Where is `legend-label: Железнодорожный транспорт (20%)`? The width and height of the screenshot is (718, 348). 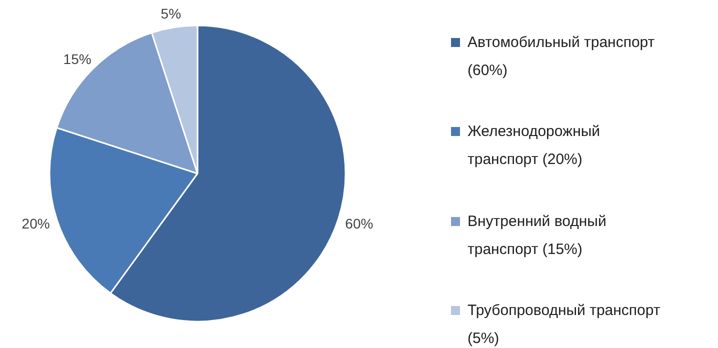
legend-label: Железнодорожный транспорт (20%) is located at coordinates (534, 145).